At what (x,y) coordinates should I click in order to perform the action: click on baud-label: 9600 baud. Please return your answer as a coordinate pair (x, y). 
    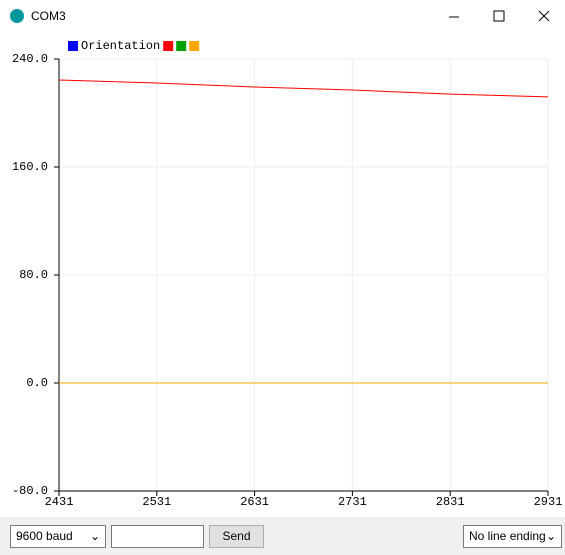
    Looking at the image, I should click on (44, 536).